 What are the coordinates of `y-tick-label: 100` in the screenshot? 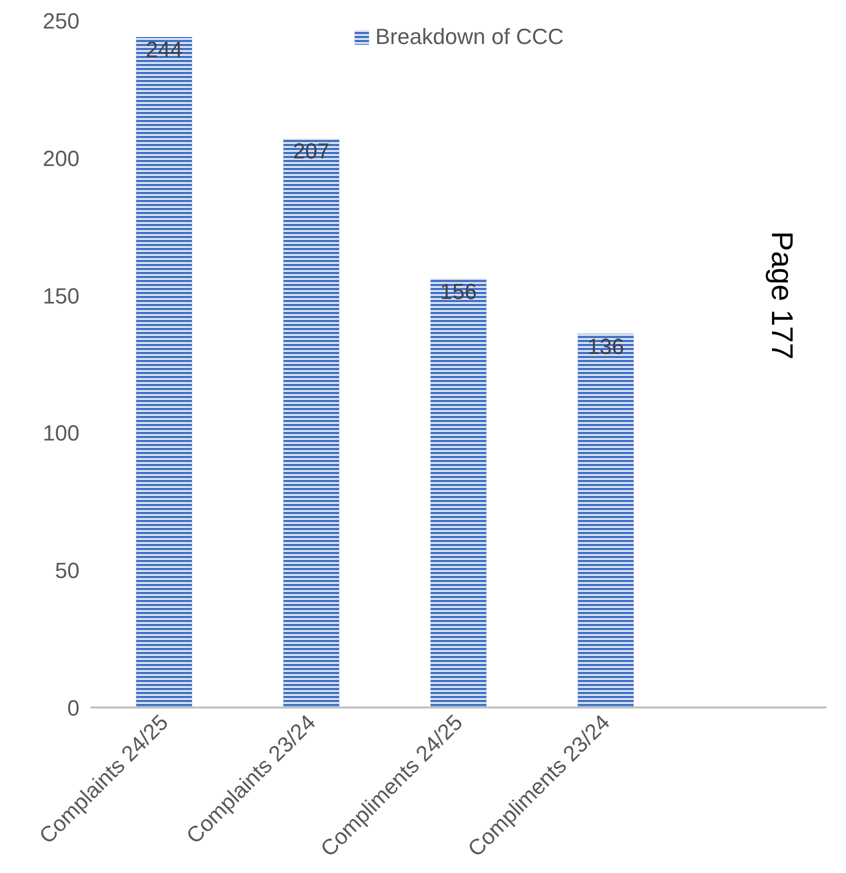 It's located at (61, 433).